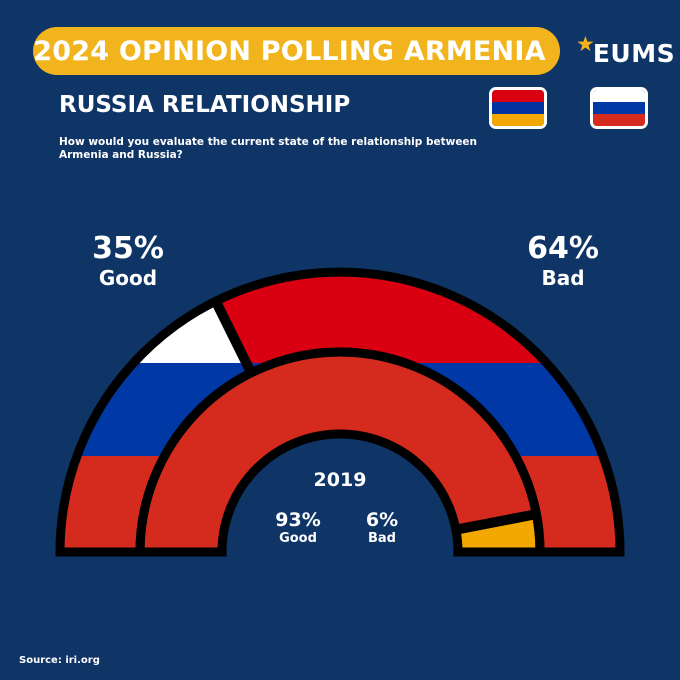 The height and width of the screenshot is (680, 680). I want to click on russia-flag-icon, so click(619, 108).